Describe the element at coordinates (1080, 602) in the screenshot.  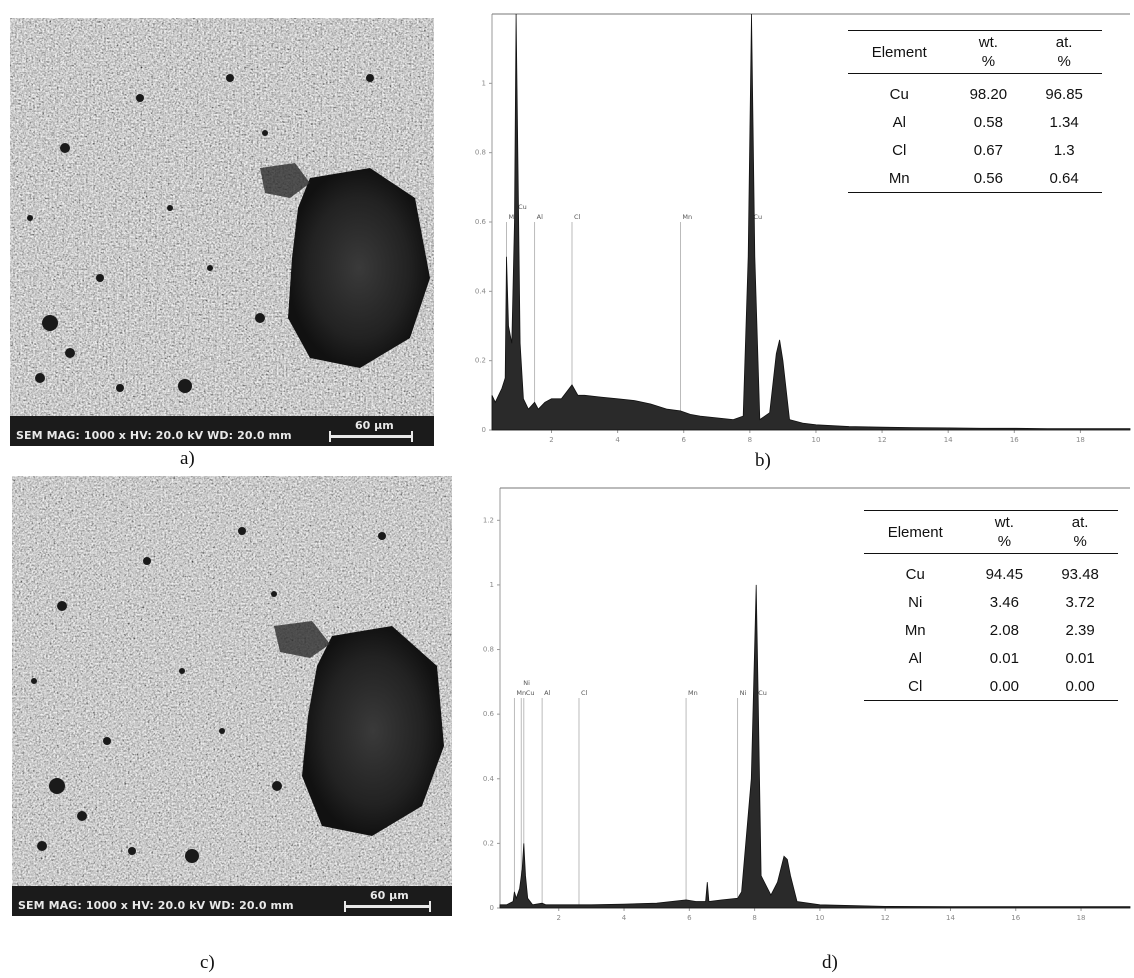
I see `at-cell: 3.72` at that location.